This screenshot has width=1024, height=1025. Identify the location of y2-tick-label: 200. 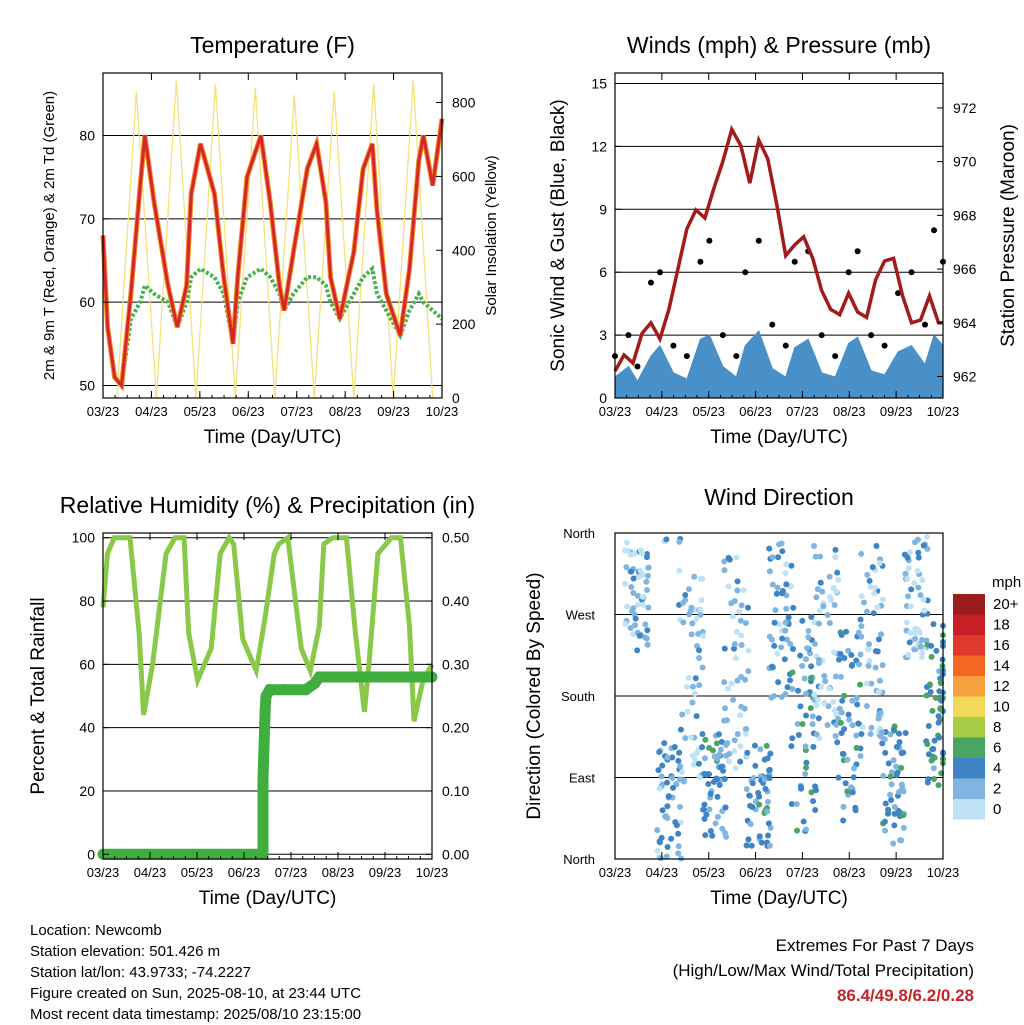
(464, 324).